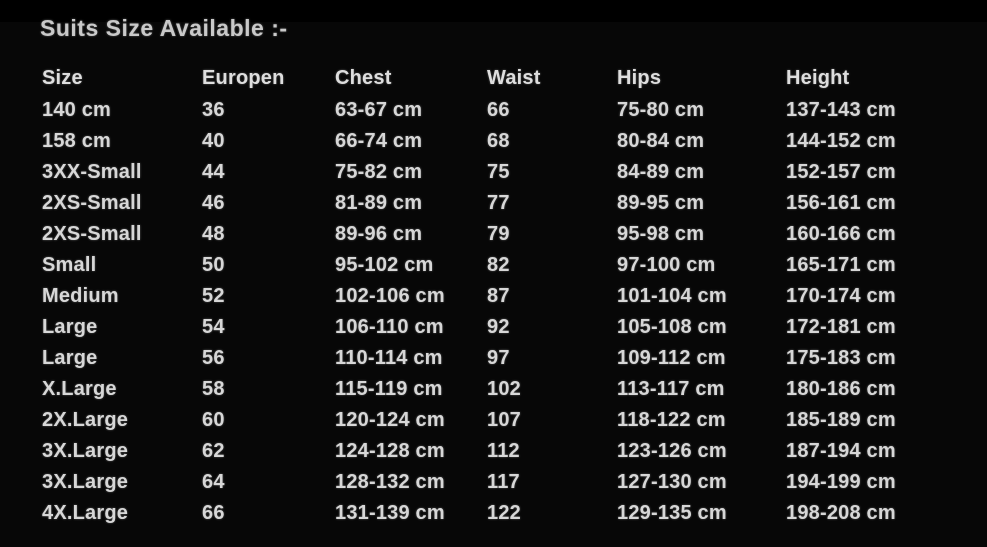 Image resolution: width=987 pixels, height=547 pixels. I want to click on table-cell: 175-183 cm, so click(841, 358).